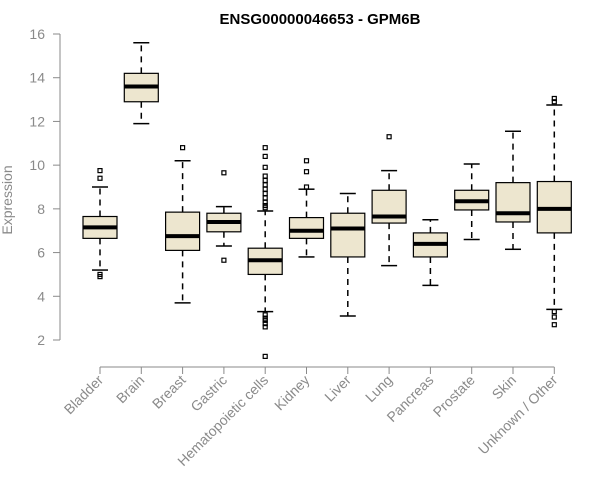 Image resolution: width=600 pixels, height=500 pixels. What do you see at coordinates (84, 395) in the screenshot?
I see `x-tick-label: Bladder` at bounding box center [84, 395].